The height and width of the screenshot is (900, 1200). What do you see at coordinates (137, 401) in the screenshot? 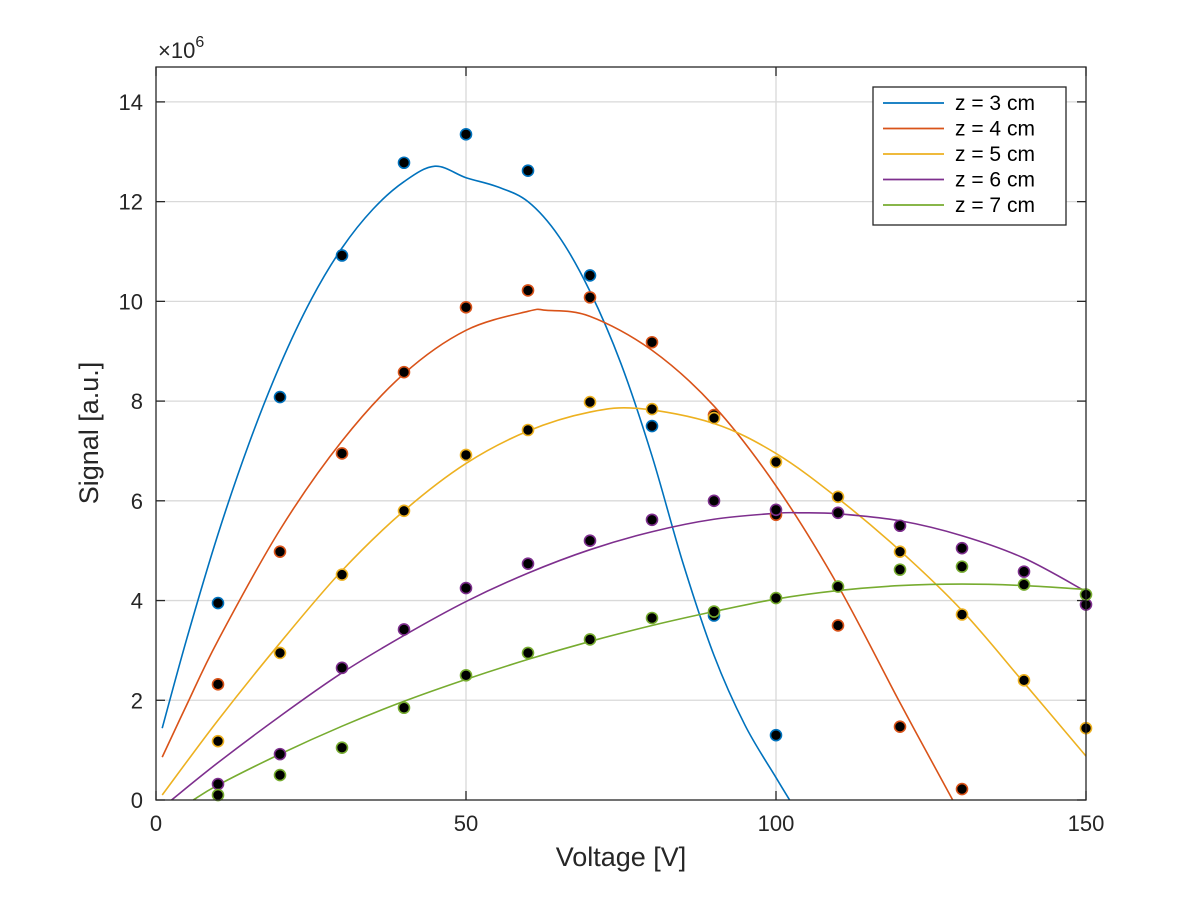
I see `y-tick-label: 8` at bounding box center [137, 401].